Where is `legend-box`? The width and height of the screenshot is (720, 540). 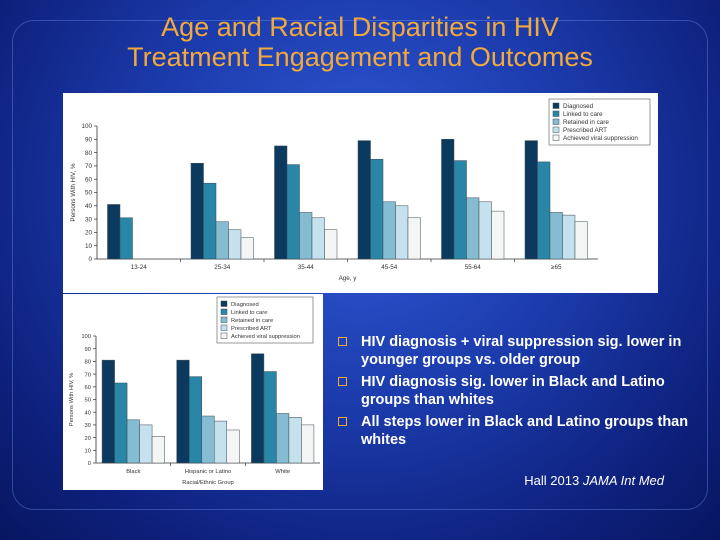
legend-box is located at coordinates (599, 122).